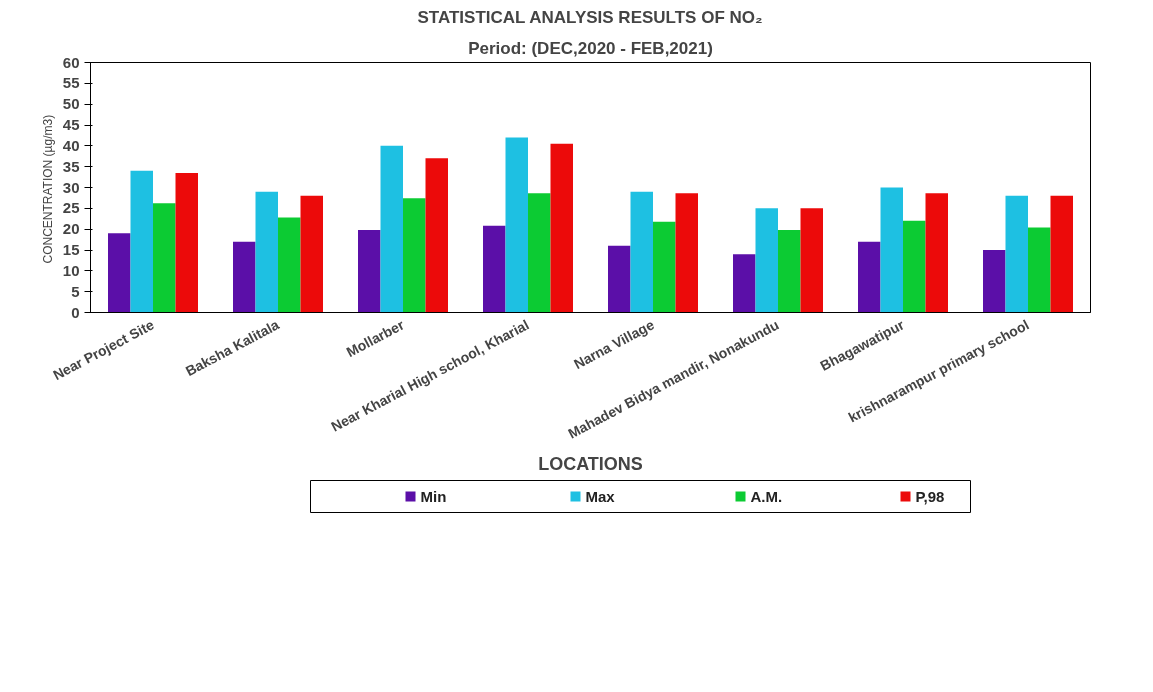 Image resolution: width=1153 pixels, height=692 pixels. What do you see at coordinates (71, 249) in the screenshot?
I see `y-tick-label: 15` at bounding box center [71, 249].